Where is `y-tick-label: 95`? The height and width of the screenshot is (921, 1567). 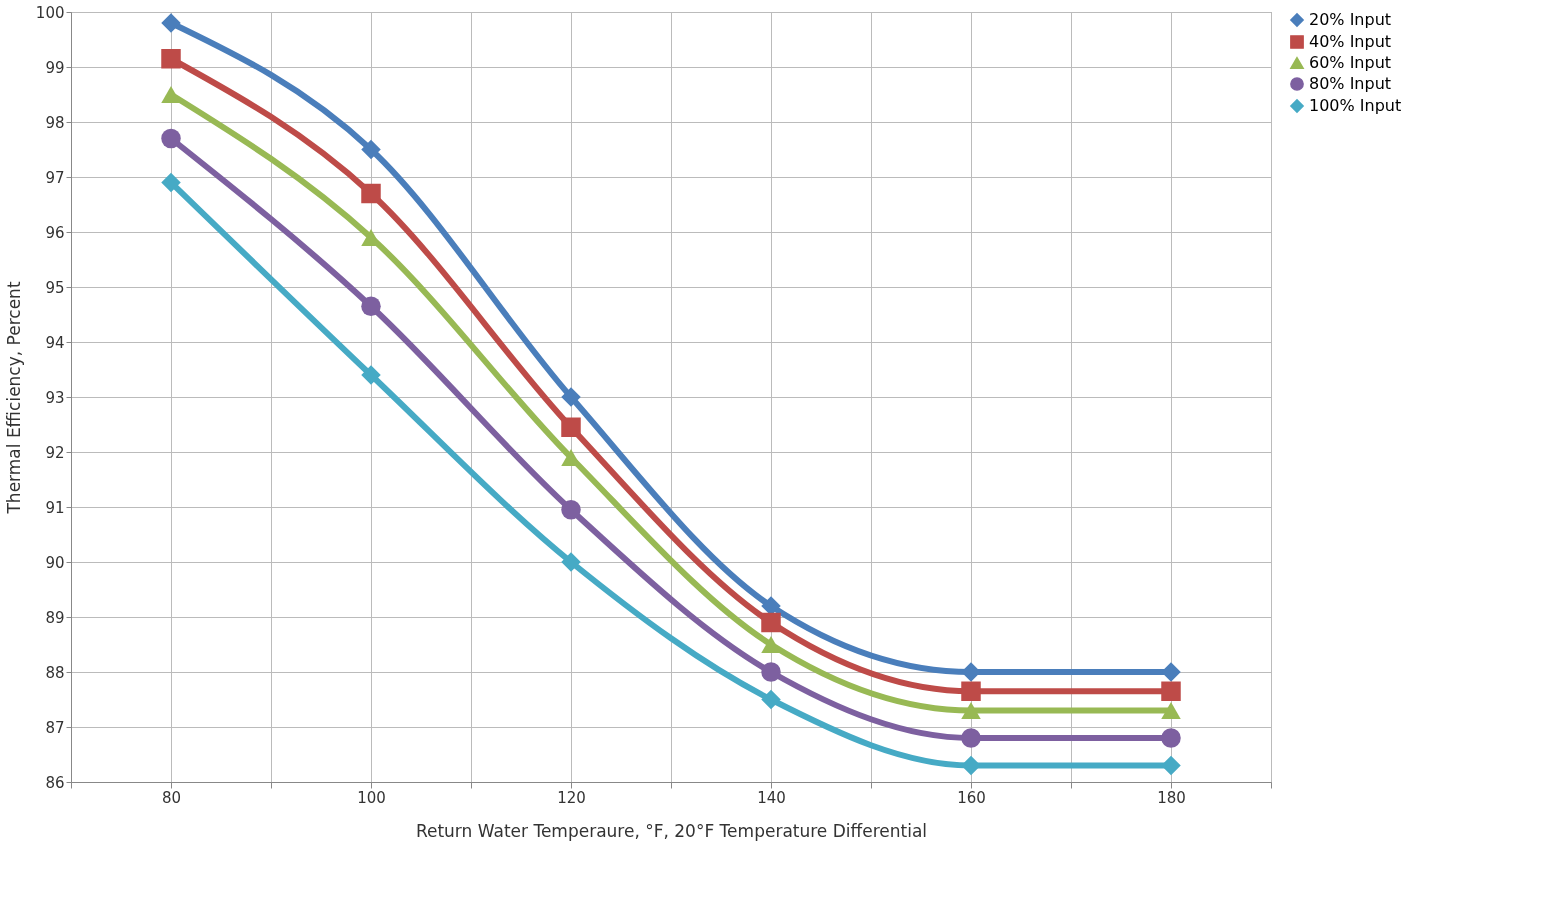 y-tick-label: 95 is located at coordinates (55, 287).